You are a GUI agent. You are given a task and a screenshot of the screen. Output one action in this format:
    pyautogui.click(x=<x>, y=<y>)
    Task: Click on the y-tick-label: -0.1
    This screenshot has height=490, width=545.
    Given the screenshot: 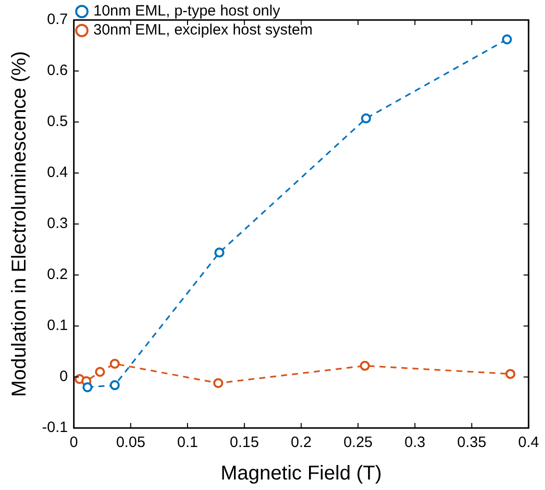 What is the action you would take?
    pyautogui.click(x=55, y=427)
    